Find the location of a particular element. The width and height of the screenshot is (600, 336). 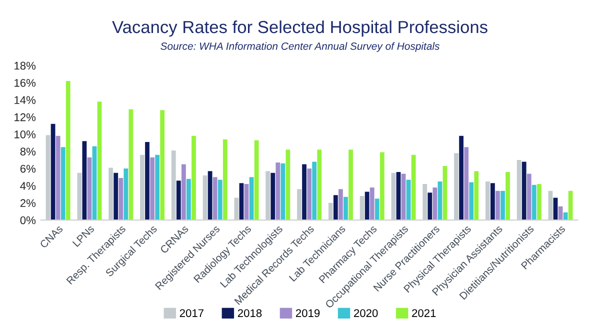

y-tick-label: 14% is located at coordinates (25, 100).